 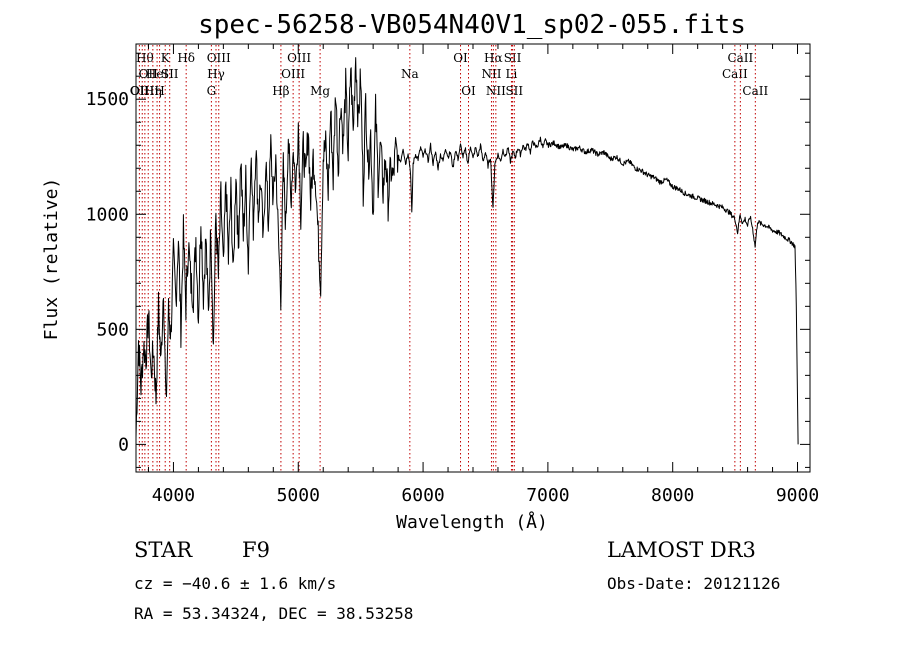 I want to click on line-marker-label: K, so click(x=166, y=58).